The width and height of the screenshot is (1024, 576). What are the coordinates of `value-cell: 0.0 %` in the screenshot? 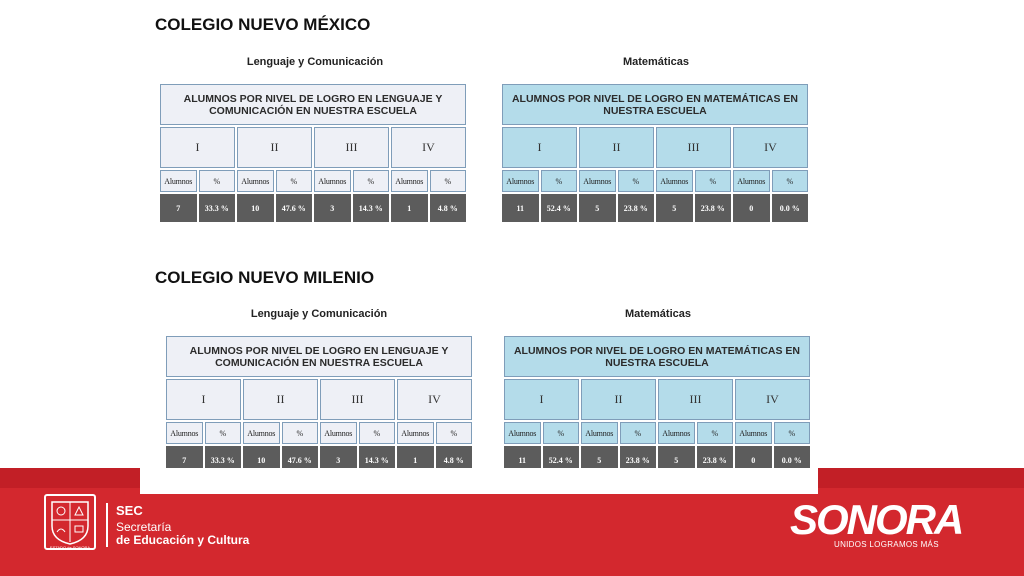 It's located at (789, 208).